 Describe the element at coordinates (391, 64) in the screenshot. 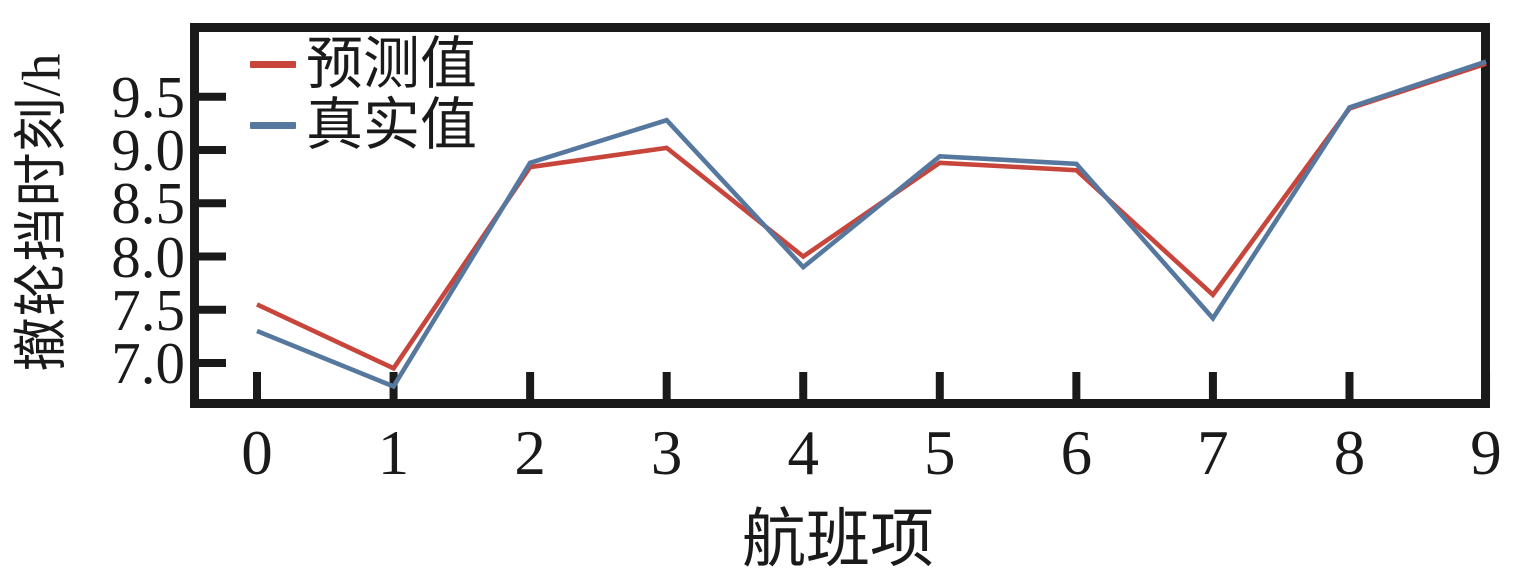

I see `legend-label-predicted: 预测值` at that location.